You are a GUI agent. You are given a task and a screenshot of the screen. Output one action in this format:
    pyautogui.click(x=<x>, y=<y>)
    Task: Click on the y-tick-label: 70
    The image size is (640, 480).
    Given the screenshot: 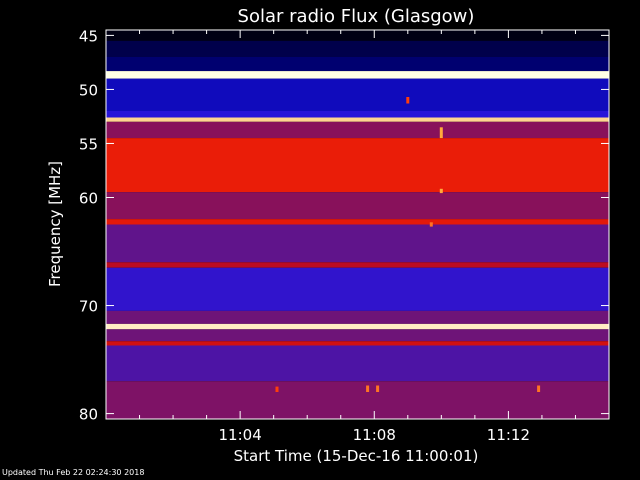 What is the action you would take?
    pyautogui.click(x=88, y=307)
    